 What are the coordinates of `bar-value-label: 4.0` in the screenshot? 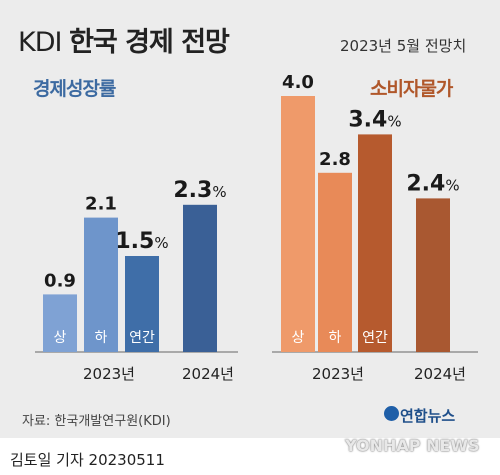 It's located at (298, 82).